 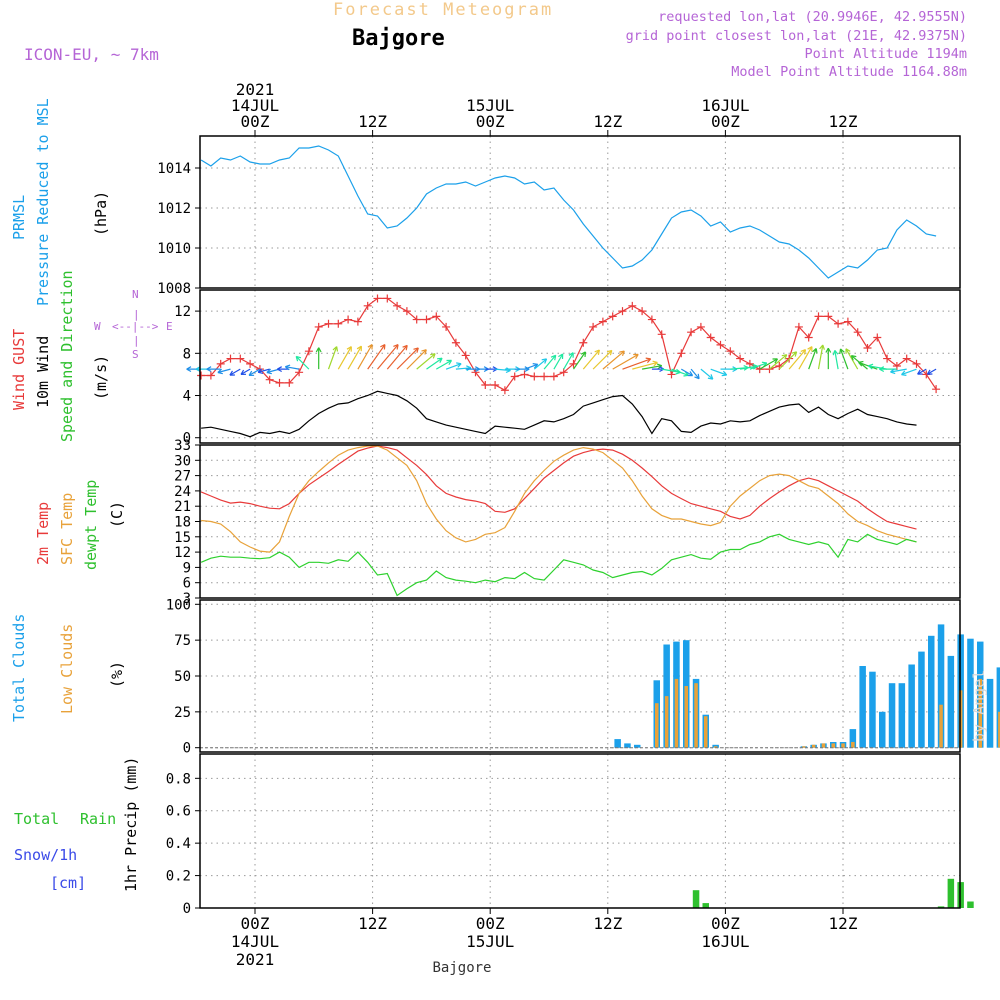 What do you see at coordinates (885, 54) in the screenshot?
I see `point-altitude: Point Altitude 1194m` at bounding box center [885, 54].